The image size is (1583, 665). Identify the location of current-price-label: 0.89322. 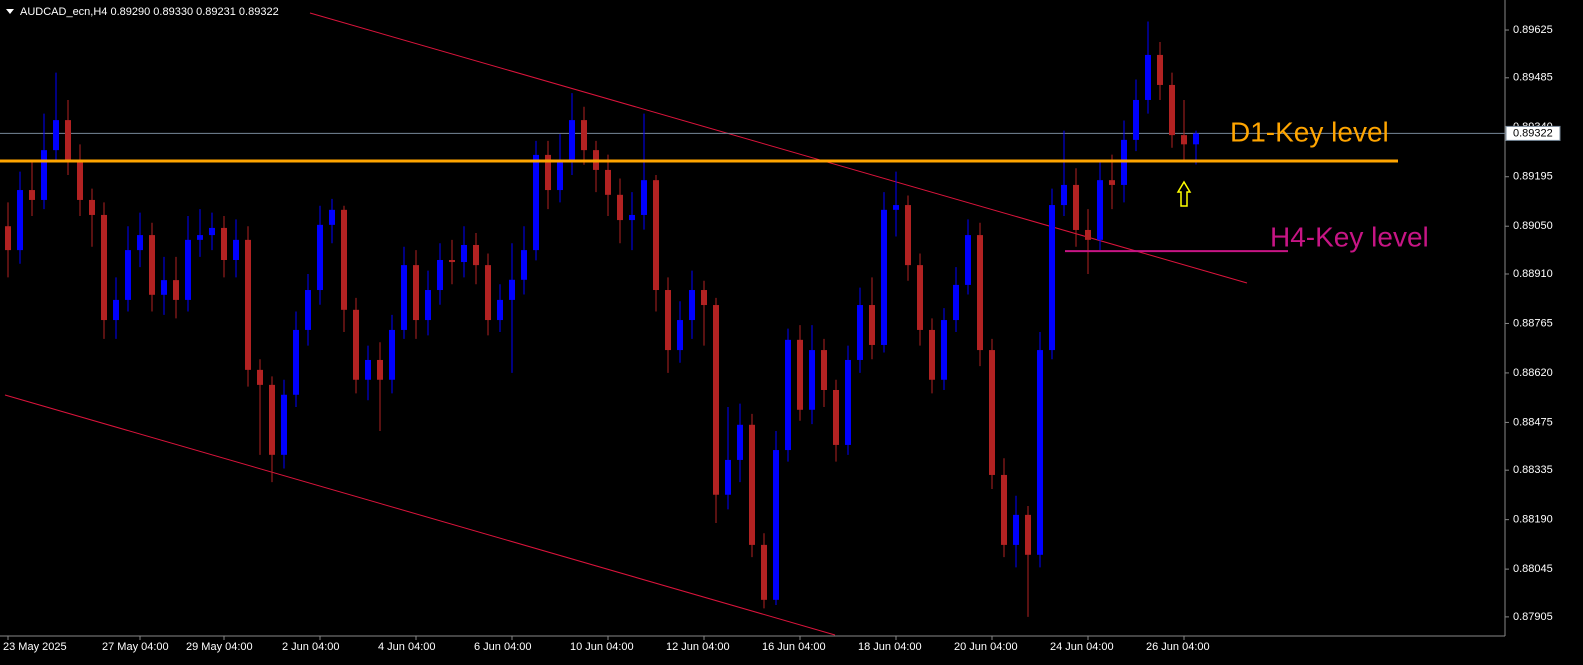
(1533, 133).